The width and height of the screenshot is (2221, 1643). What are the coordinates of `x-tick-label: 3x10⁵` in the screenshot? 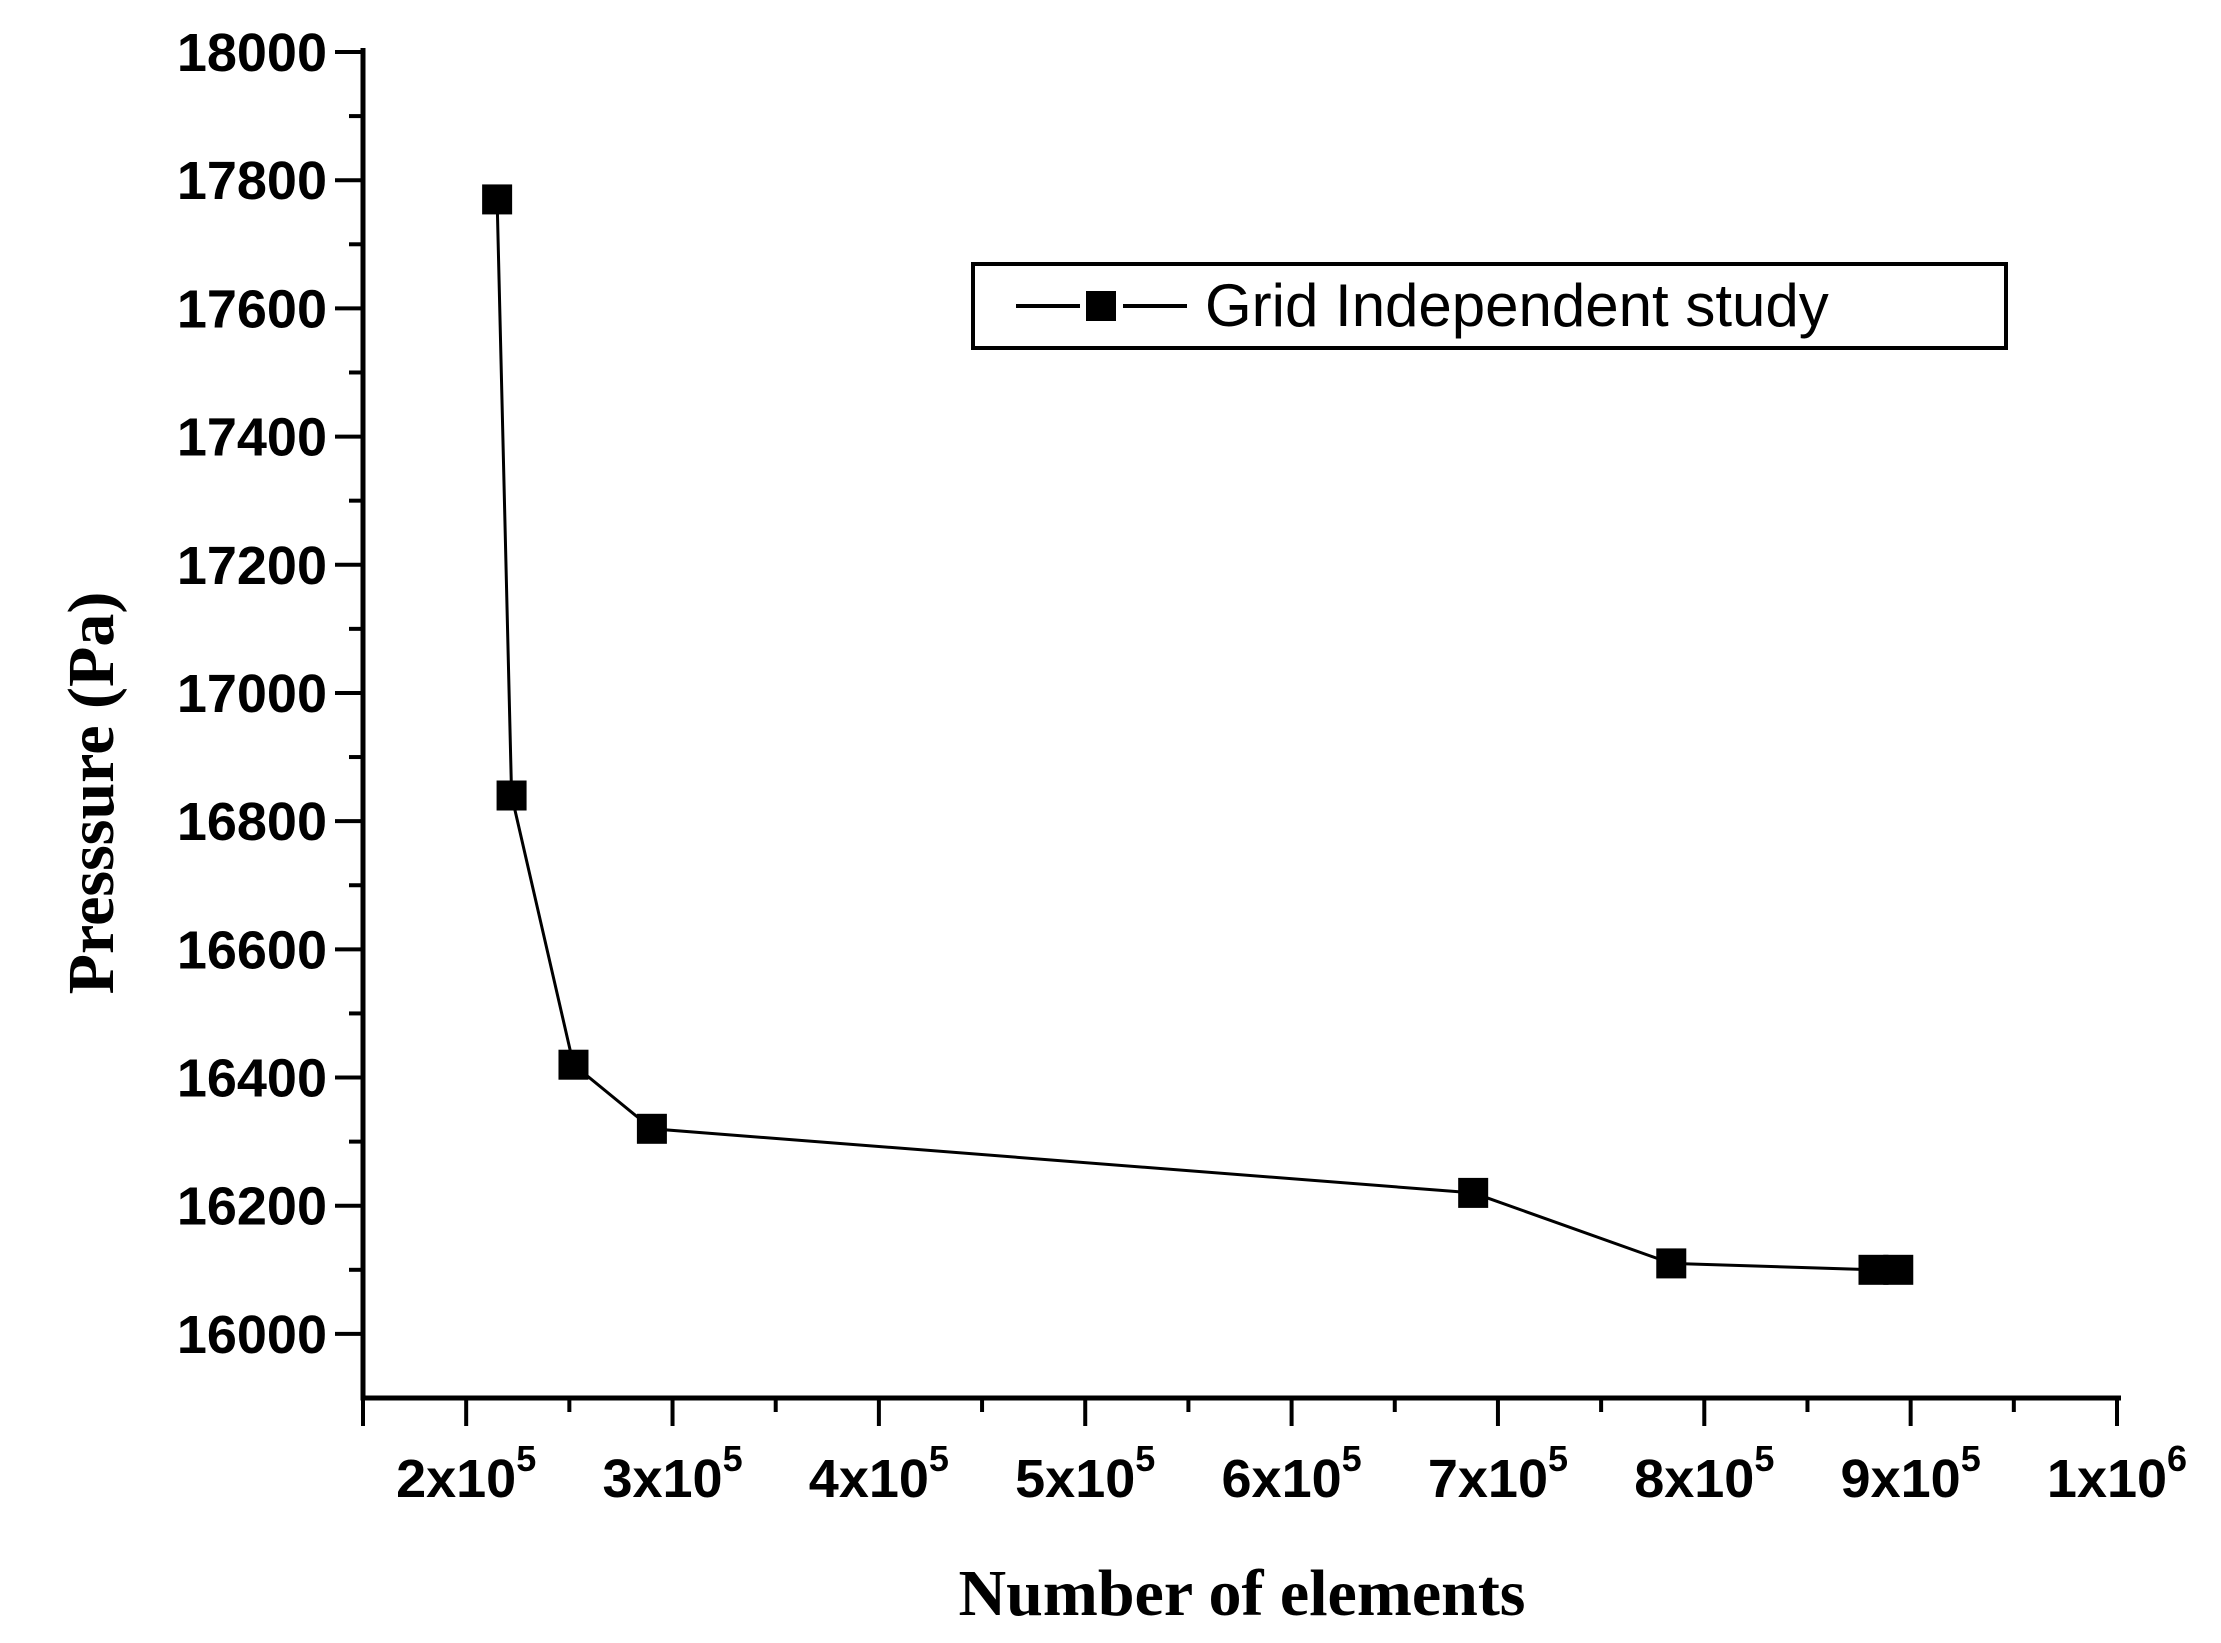 It's located at (672, 1473).